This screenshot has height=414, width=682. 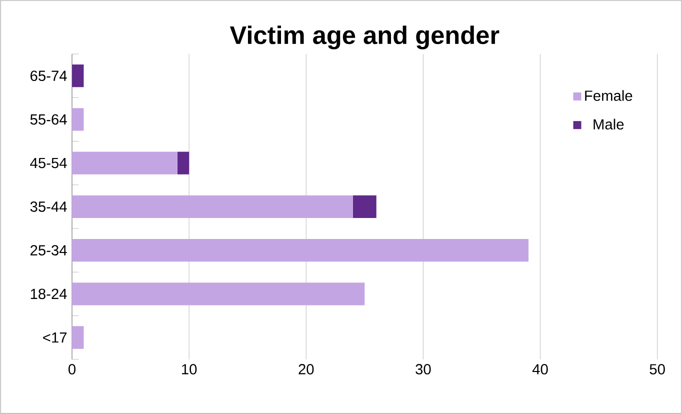 I want to click on legend-label: Male, so click(x=609, y=124).